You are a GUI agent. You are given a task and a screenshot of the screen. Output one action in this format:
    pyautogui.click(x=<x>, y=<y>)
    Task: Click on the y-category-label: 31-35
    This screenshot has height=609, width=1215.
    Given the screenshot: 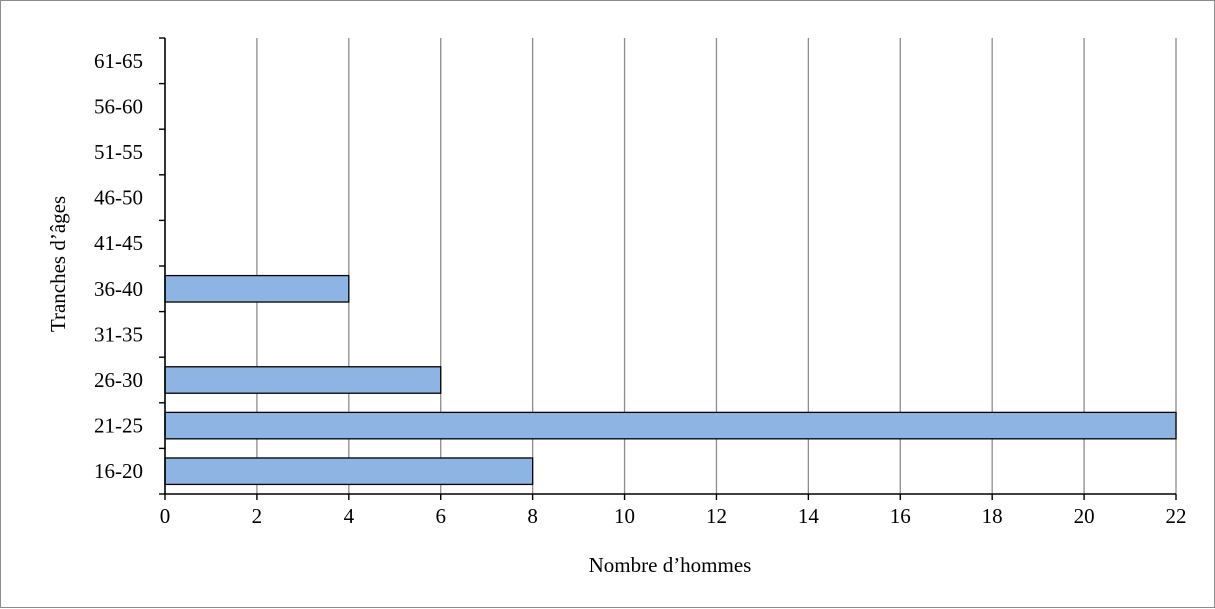 What is the action you would take?
    pyautogui.click(x=118, y=334)
    